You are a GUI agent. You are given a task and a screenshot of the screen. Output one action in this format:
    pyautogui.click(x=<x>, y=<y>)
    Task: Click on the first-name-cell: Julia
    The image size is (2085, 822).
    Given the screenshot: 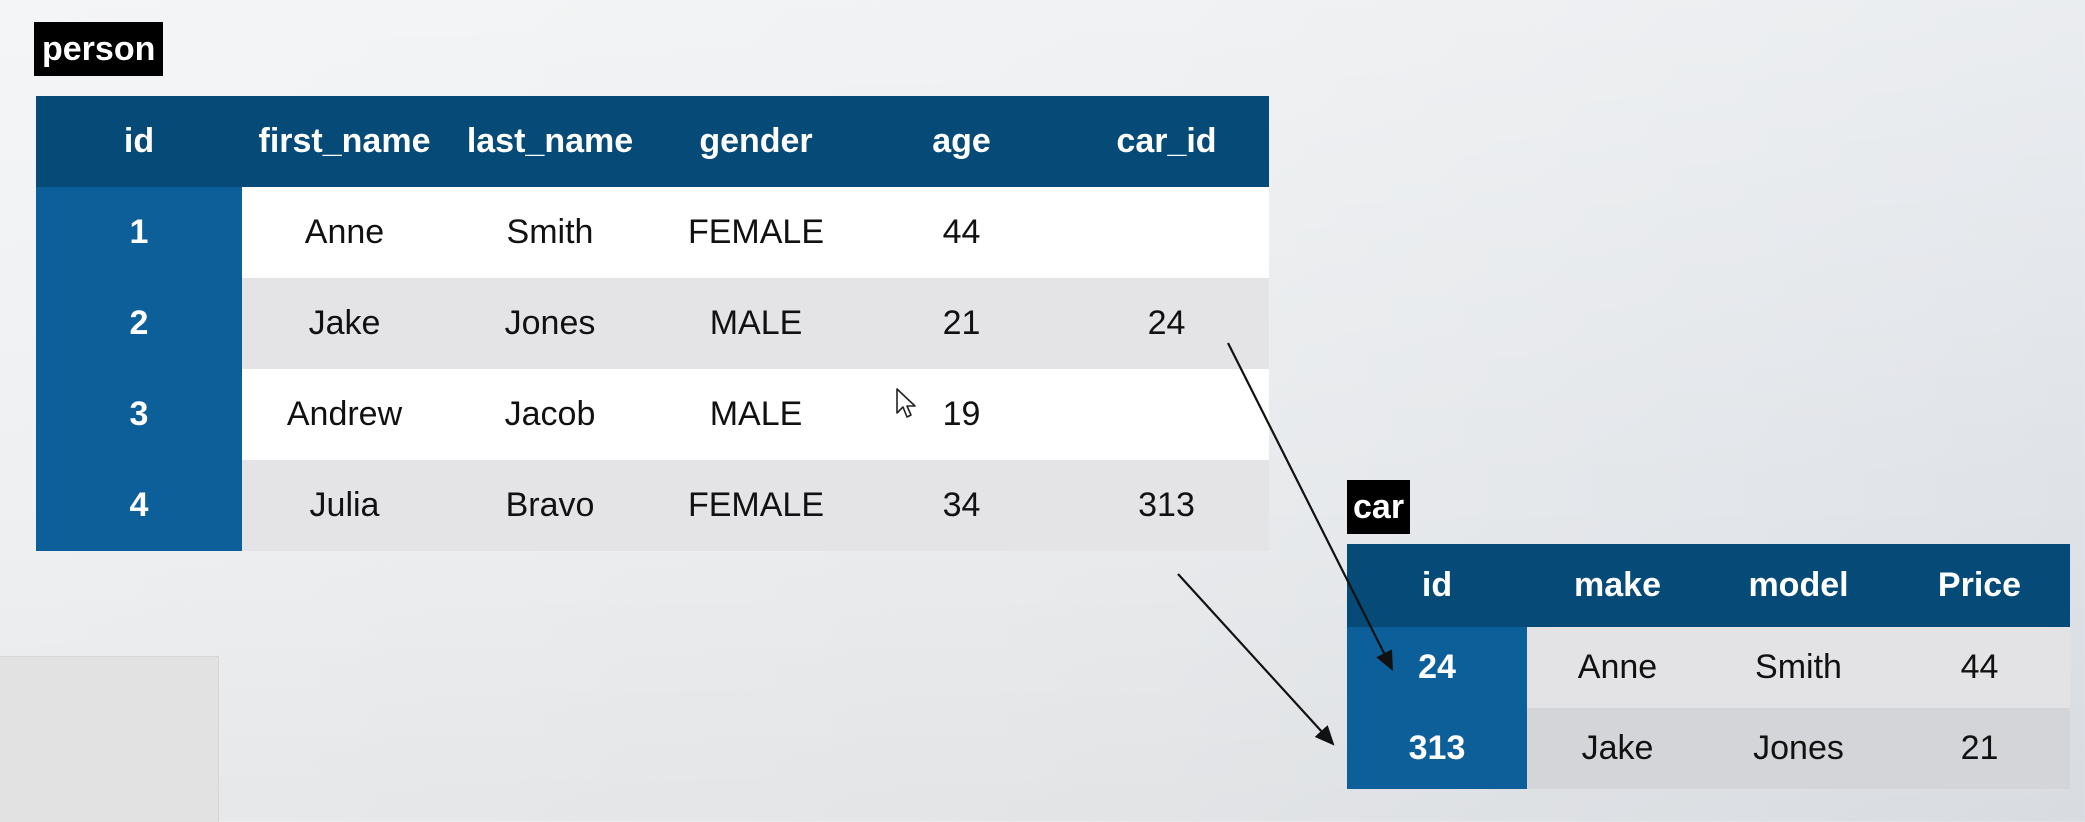 What is the action you would take?
    pyautogui.click(x=344, y=505)
    